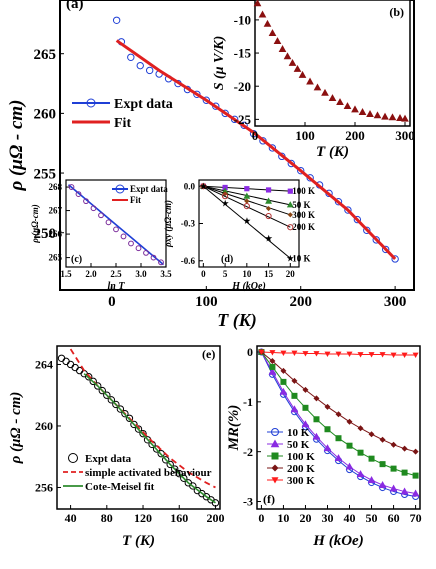  Describe the element at coordinates (303, 191) in the screenshot. I see `series-label: 100 K` at that location.